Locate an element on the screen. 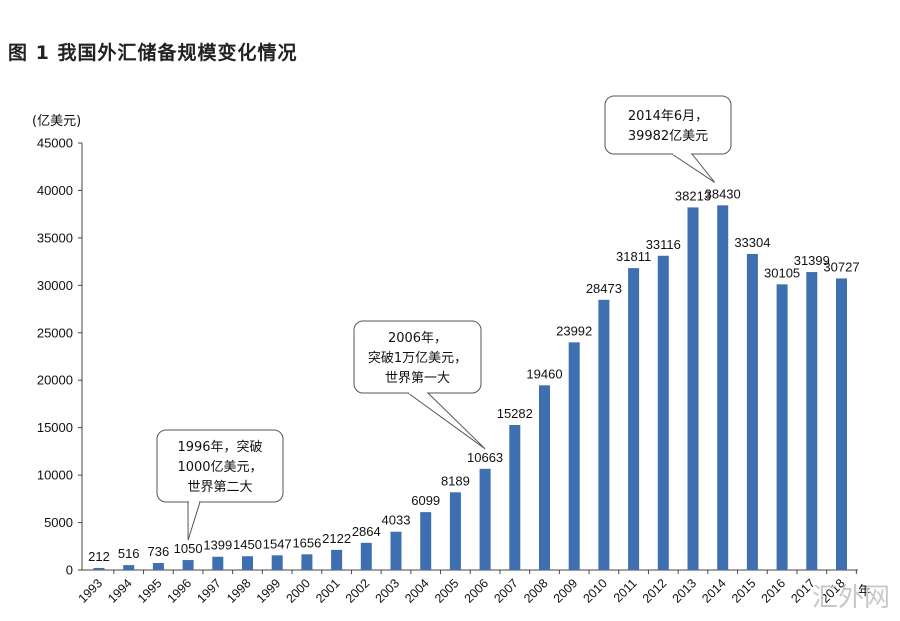 The width and height of the screenshot is (900, 621). bar-2006 is located at coordinates (485, 519).